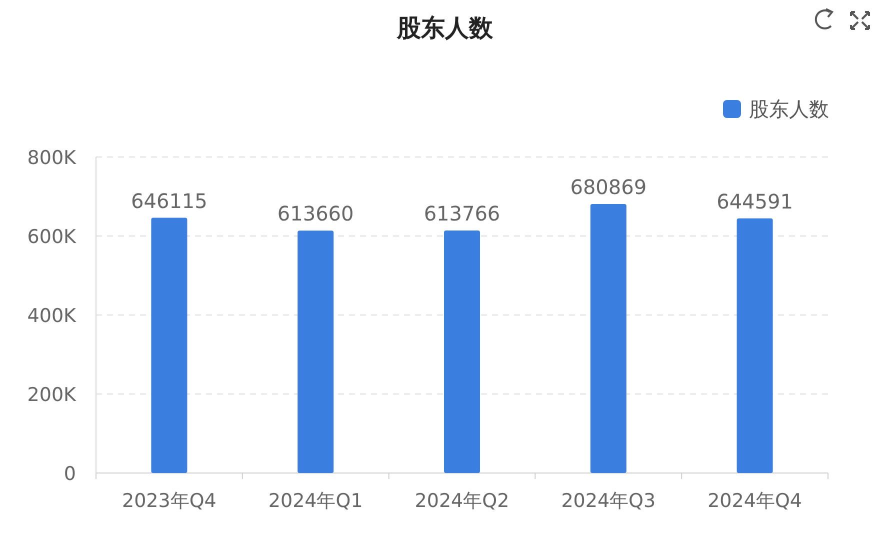 The height and width of the screenshot is (536, 880). What do you see at coordinates (755, 501) in the screenshot?
I see `x-tick-label: 2024年Q4` at bounding box center [755, 501].